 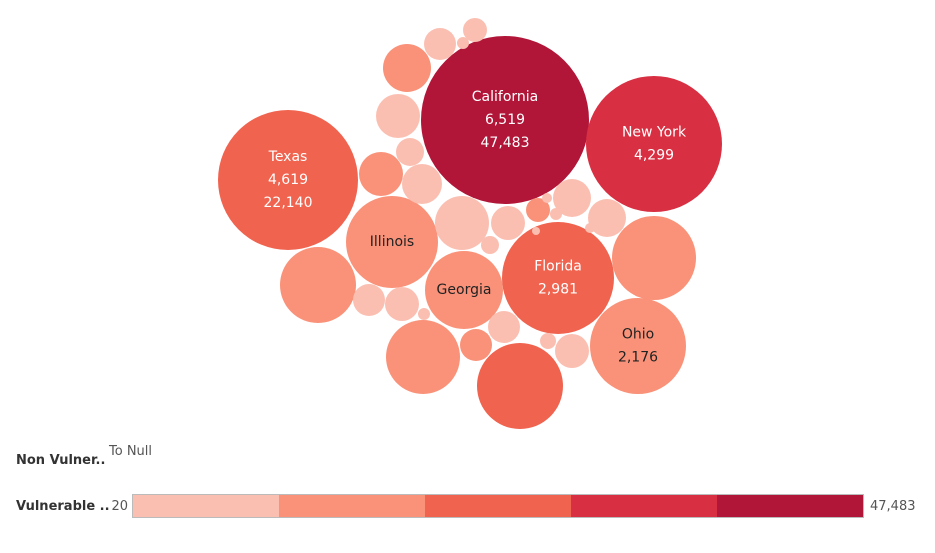 I want to click on bubble-b25, so click(x=607, y=218).